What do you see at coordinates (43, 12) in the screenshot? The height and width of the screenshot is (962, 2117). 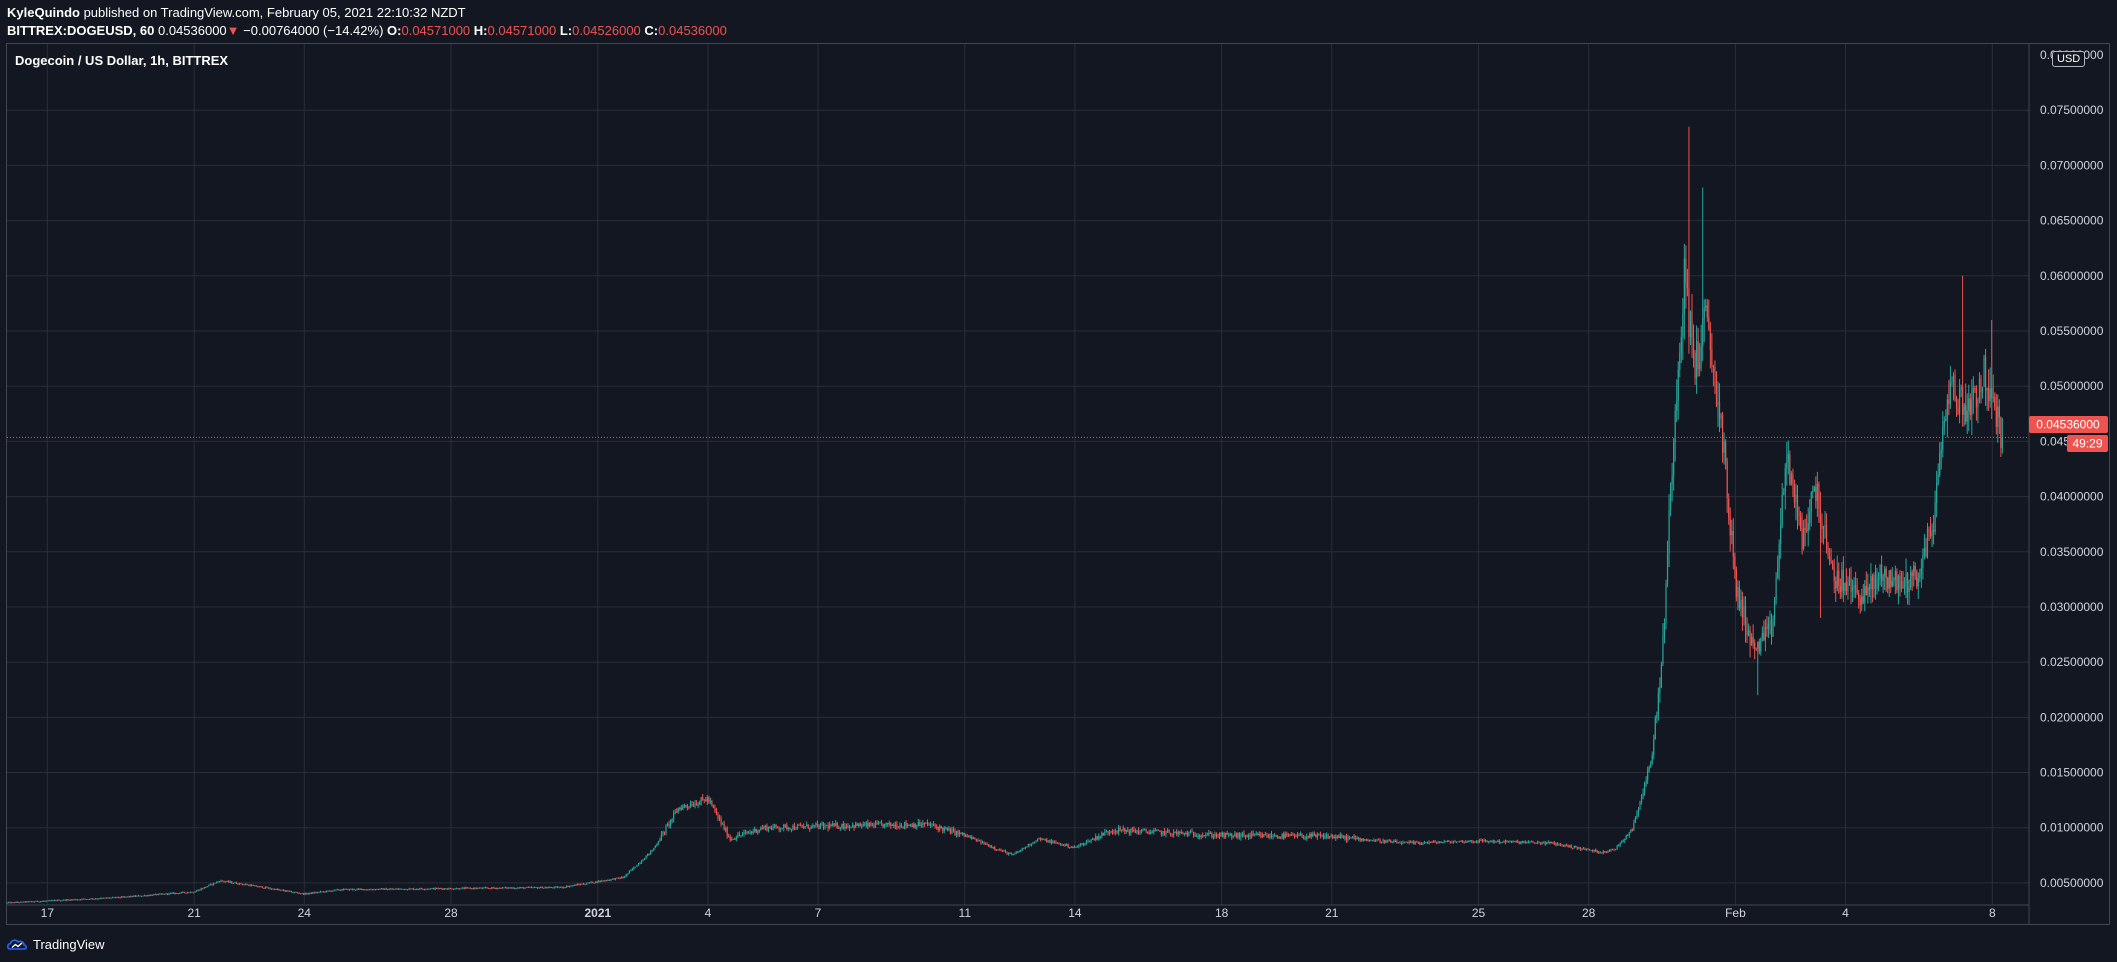 I see `author-name: KyleQuindo` at bounding box center [43, 12].